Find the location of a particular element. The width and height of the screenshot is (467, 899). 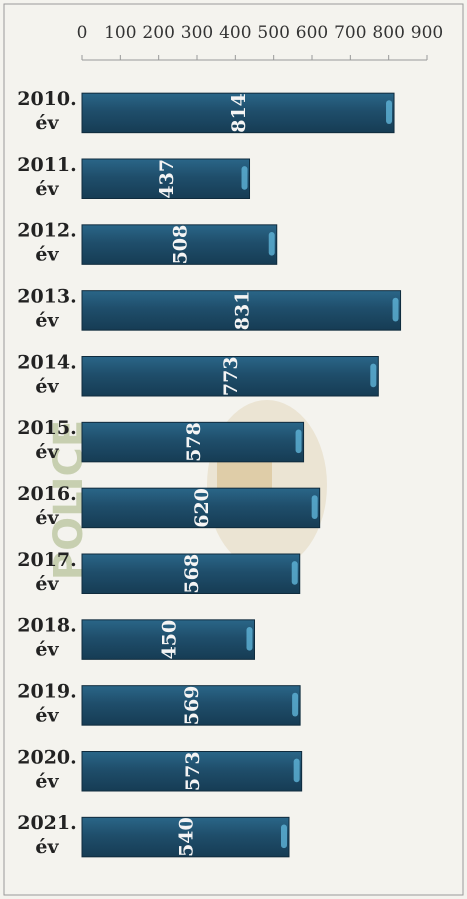

tick-label: 200 is located at coordinates (158, 33).